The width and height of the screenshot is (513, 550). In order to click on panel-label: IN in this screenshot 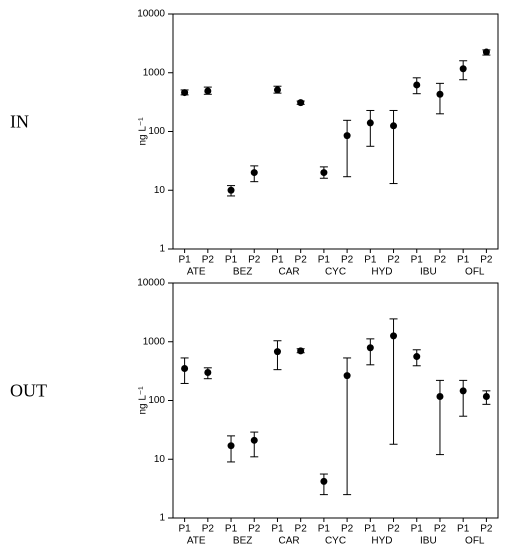, I will do `click(19, 122)`.